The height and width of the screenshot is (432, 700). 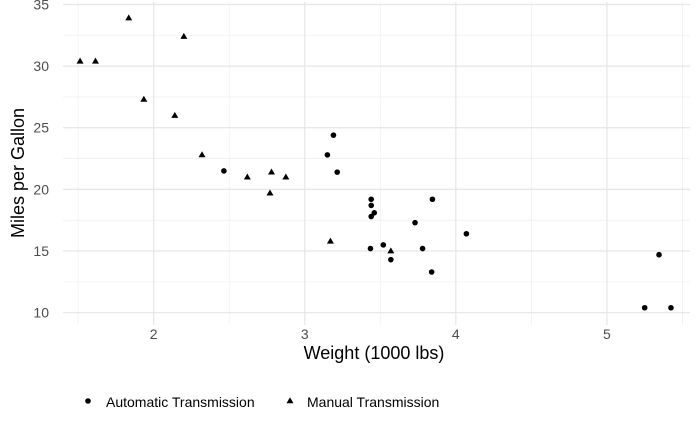 I want to click on y-axis-title: Miles per Gallon, so click(x=18, y=173).